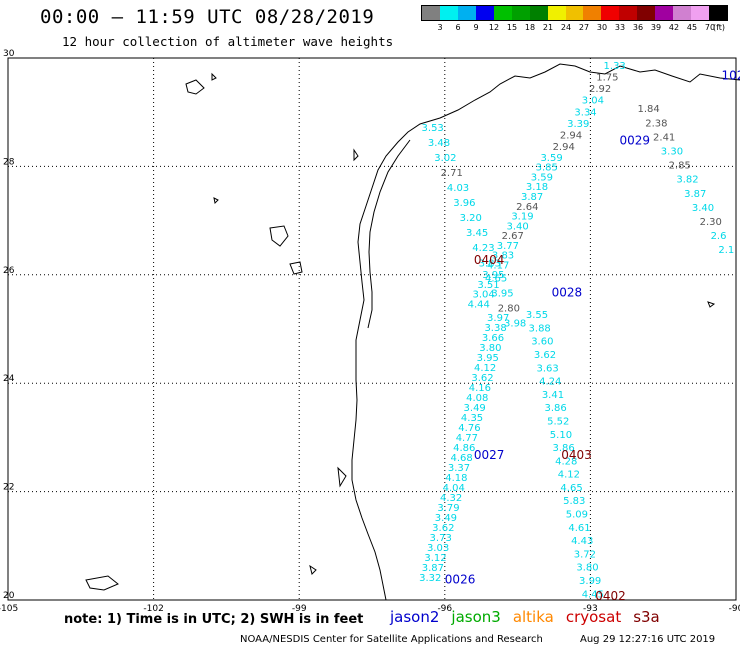 This screenshot has width=740, height=650. What do you see at coordinates (680, 166) in the screenshot?
I see `wave-height-value: 2.85` at bounding box center [680, 166].